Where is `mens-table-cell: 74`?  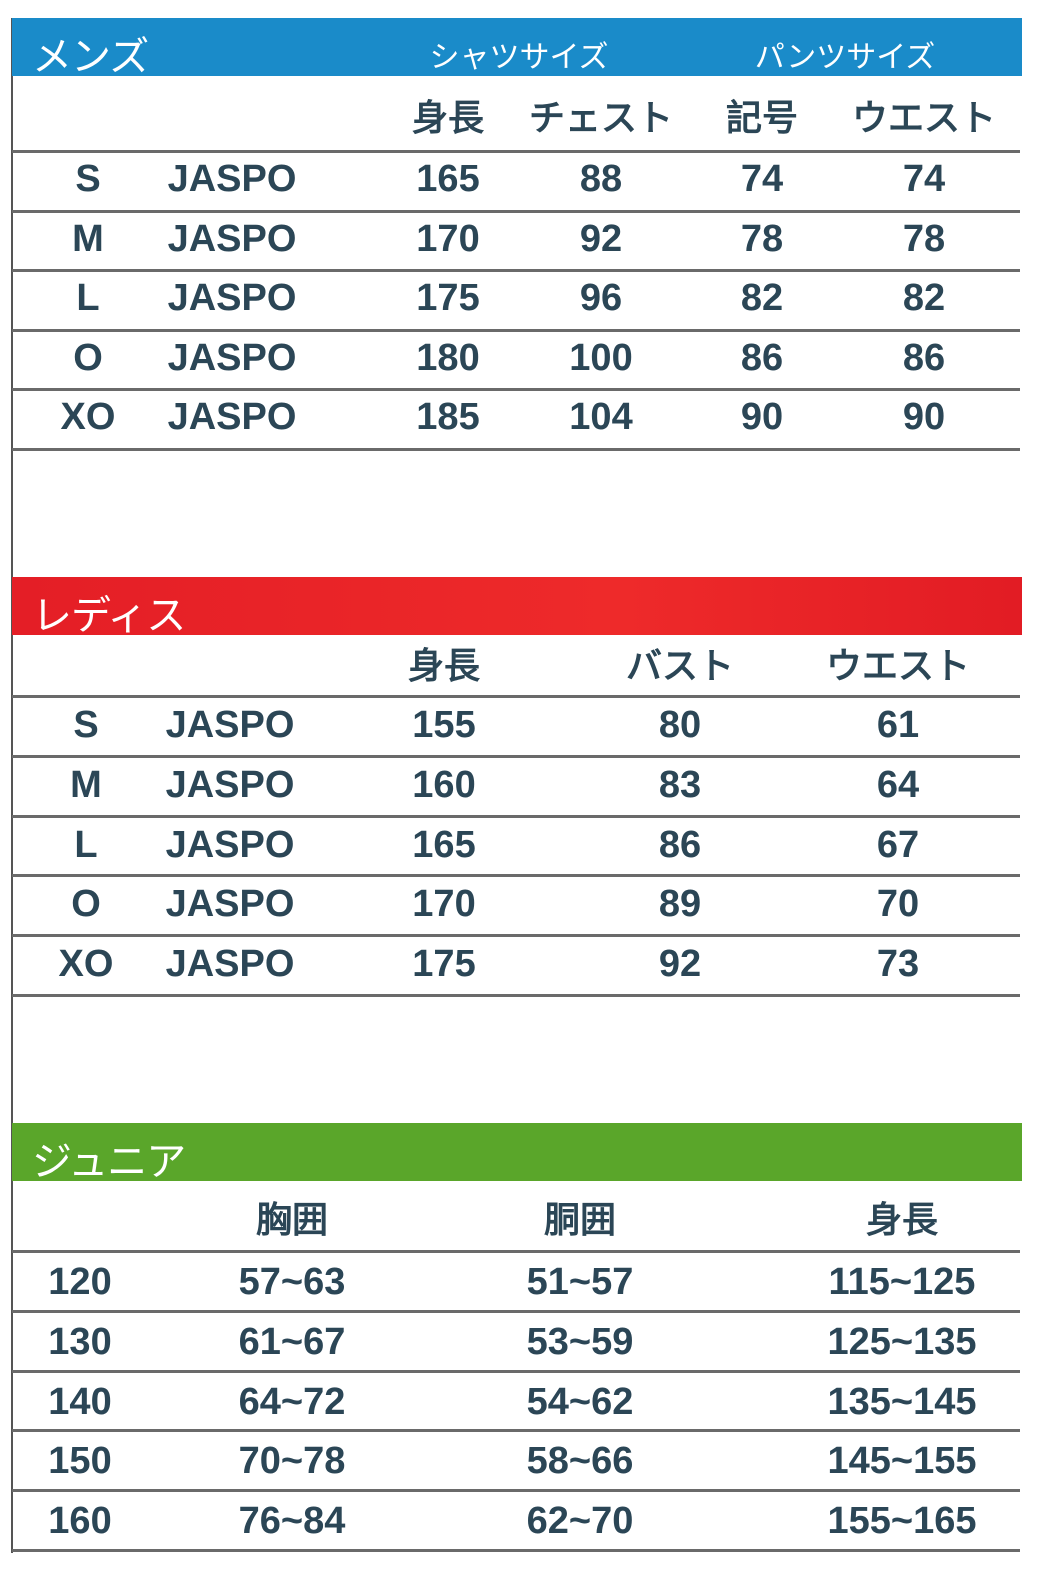
mens-table-cell: 74 is located at coordinates (924, 179).